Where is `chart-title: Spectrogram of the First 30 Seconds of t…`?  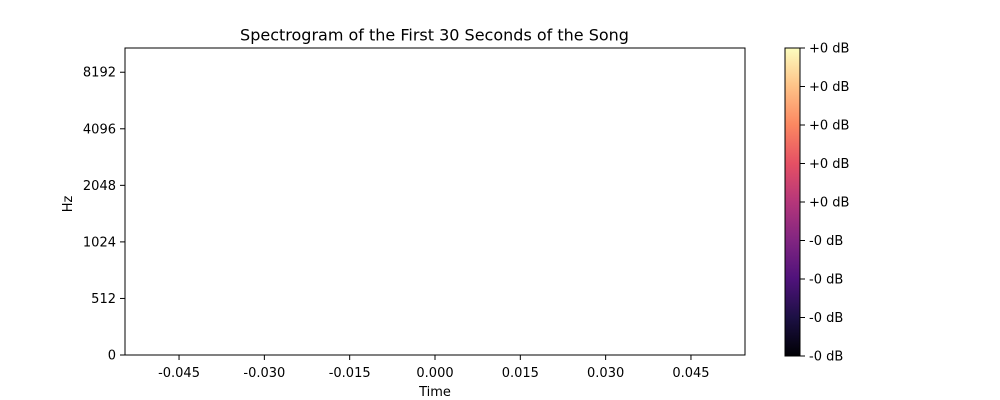 chart-title: Spectrogram of the First 30 Seconds of t… is located at coordinates (434, 35).